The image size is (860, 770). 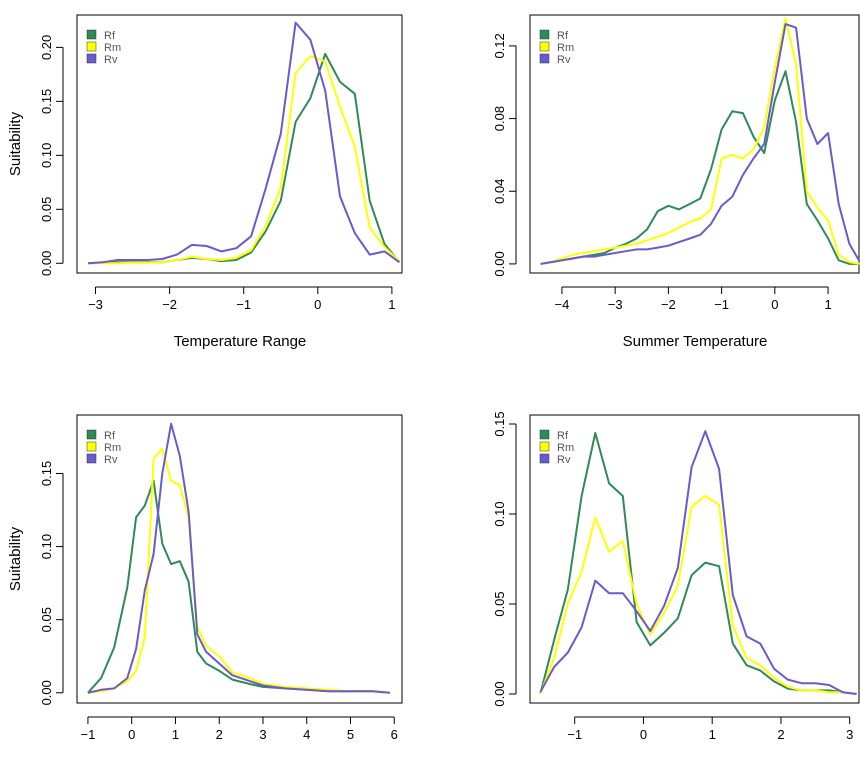 What do you see at coordinates (499, 45) in the screenshot?
I see `y-tick-label: 0.12` at bounding box center [499, 45].